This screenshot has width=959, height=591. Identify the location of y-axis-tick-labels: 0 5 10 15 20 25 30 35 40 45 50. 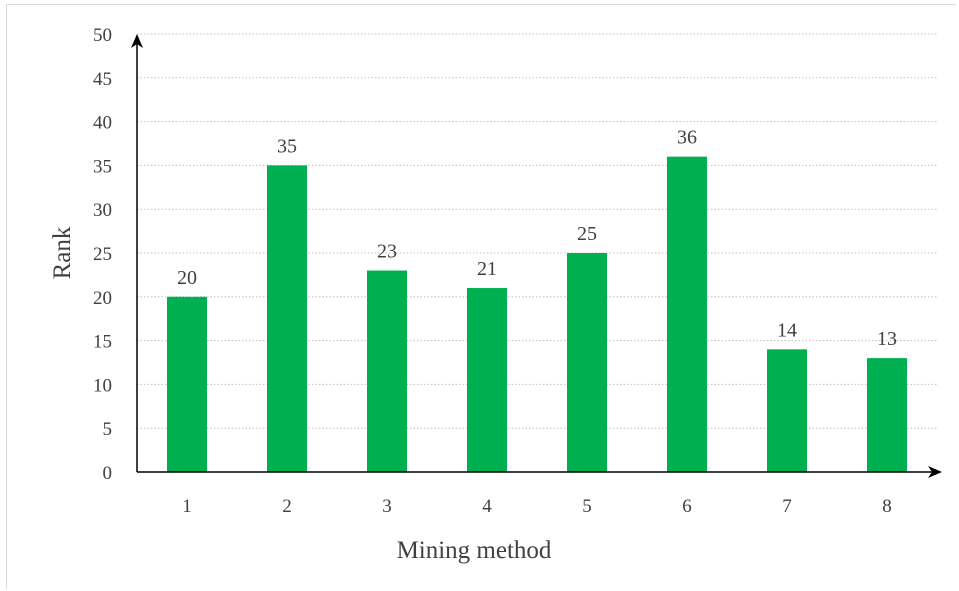
(102, 254).